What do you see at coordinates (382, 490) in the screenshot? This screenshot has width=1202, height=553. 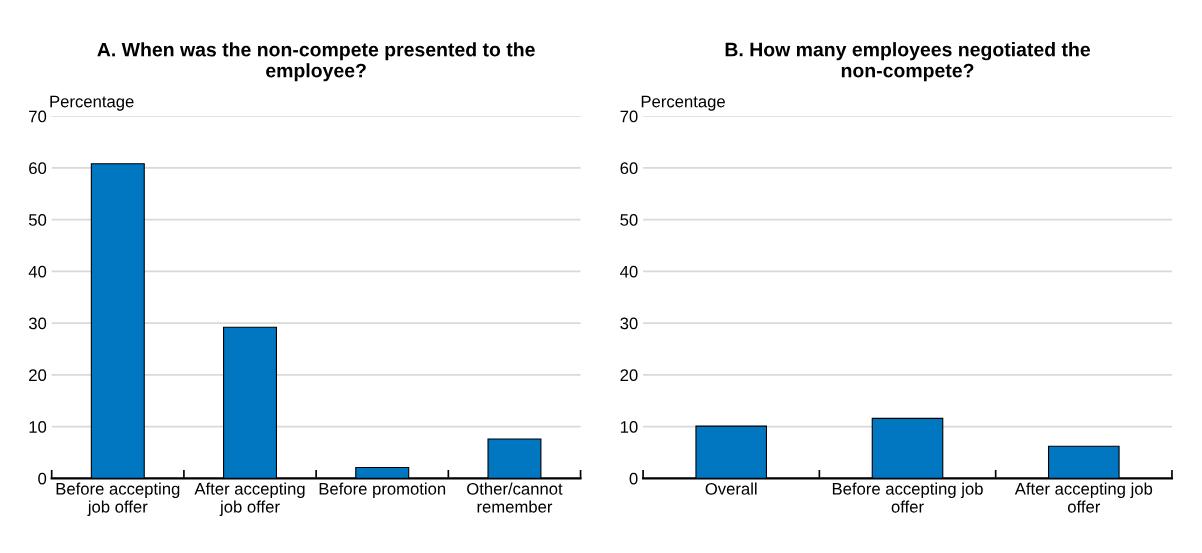 I see `x-tick-label: Before promotion` at bounding box center [382, 490].